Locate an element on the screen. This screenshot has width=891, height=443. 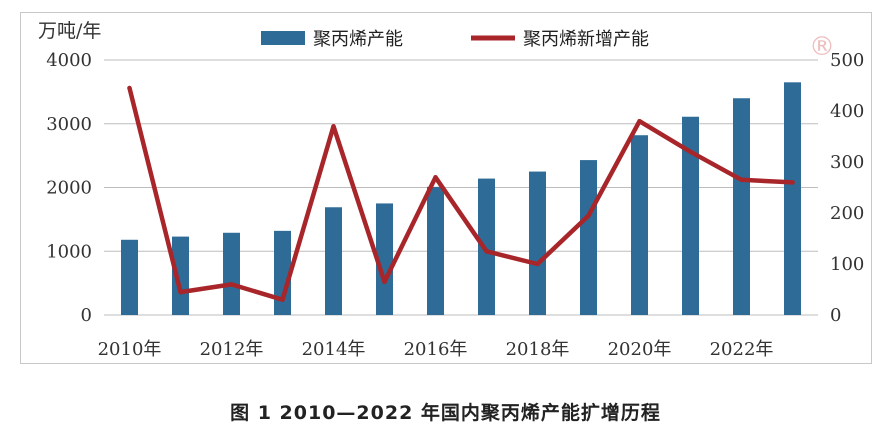
legend-bar-swatch is located at coordinates (283, 38).